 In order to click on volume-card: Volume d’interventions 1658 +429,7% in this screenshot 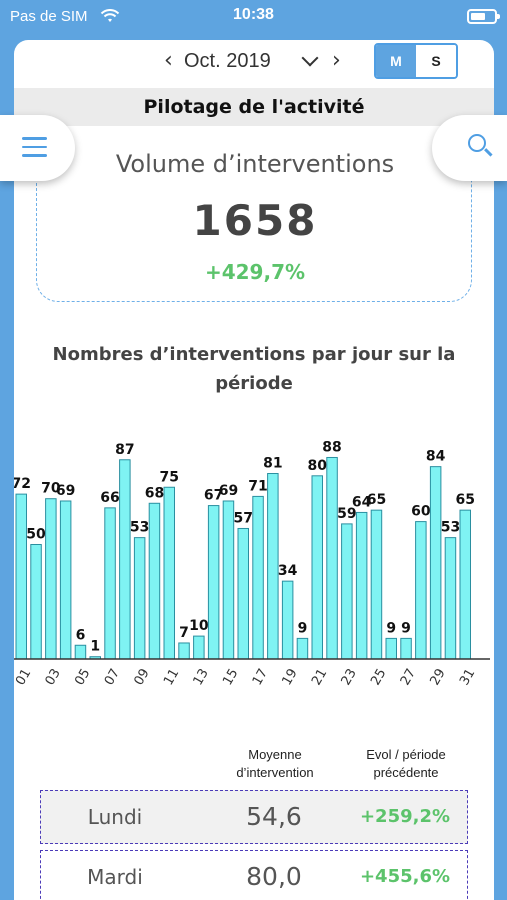, I will do `click(254, 226)`.